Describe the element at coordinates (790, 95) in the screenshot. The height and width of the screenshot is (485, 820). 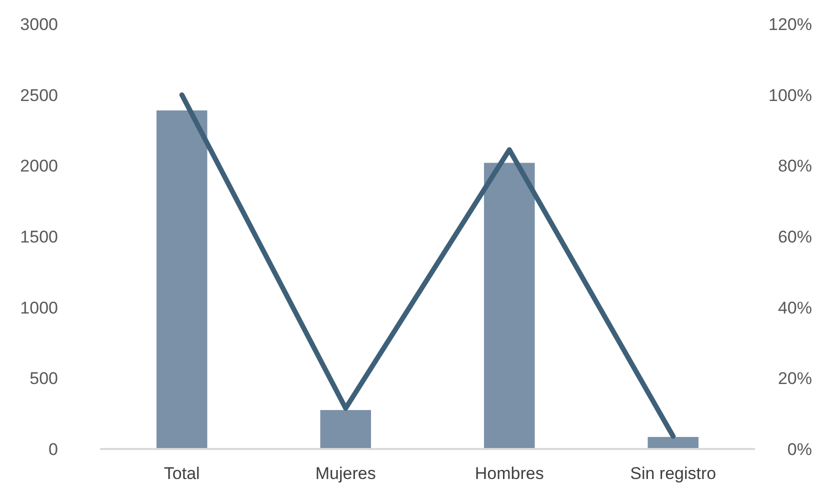
I see `y2-tick-label: 100%` at that location.